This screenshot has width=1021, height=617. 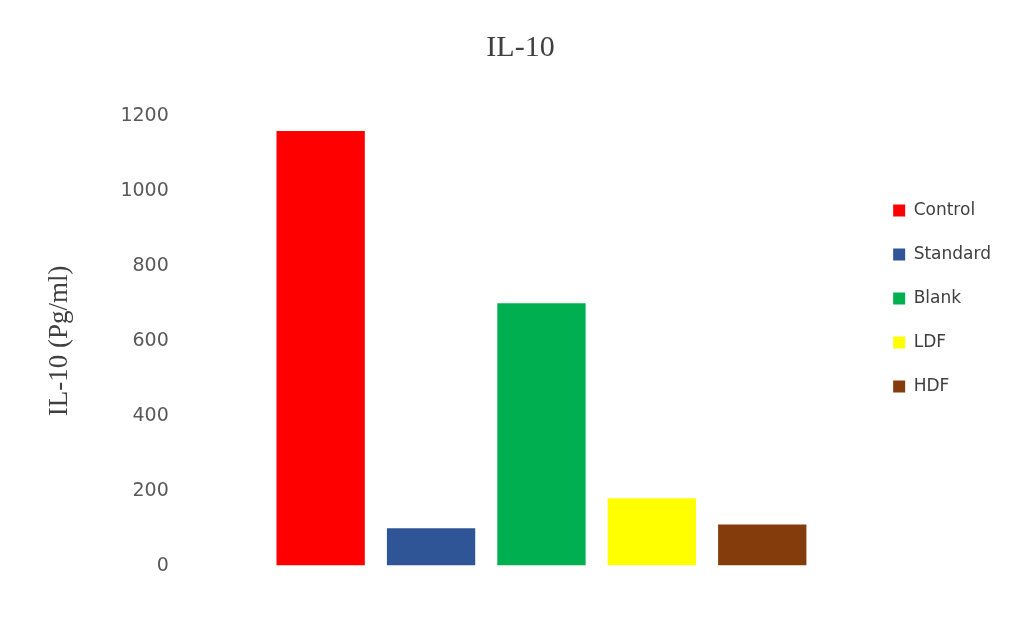 What do you see at coordinates (162, 563) in the screenshot?
I see `y-tick-label: 0` at bounding box center [162, 563].